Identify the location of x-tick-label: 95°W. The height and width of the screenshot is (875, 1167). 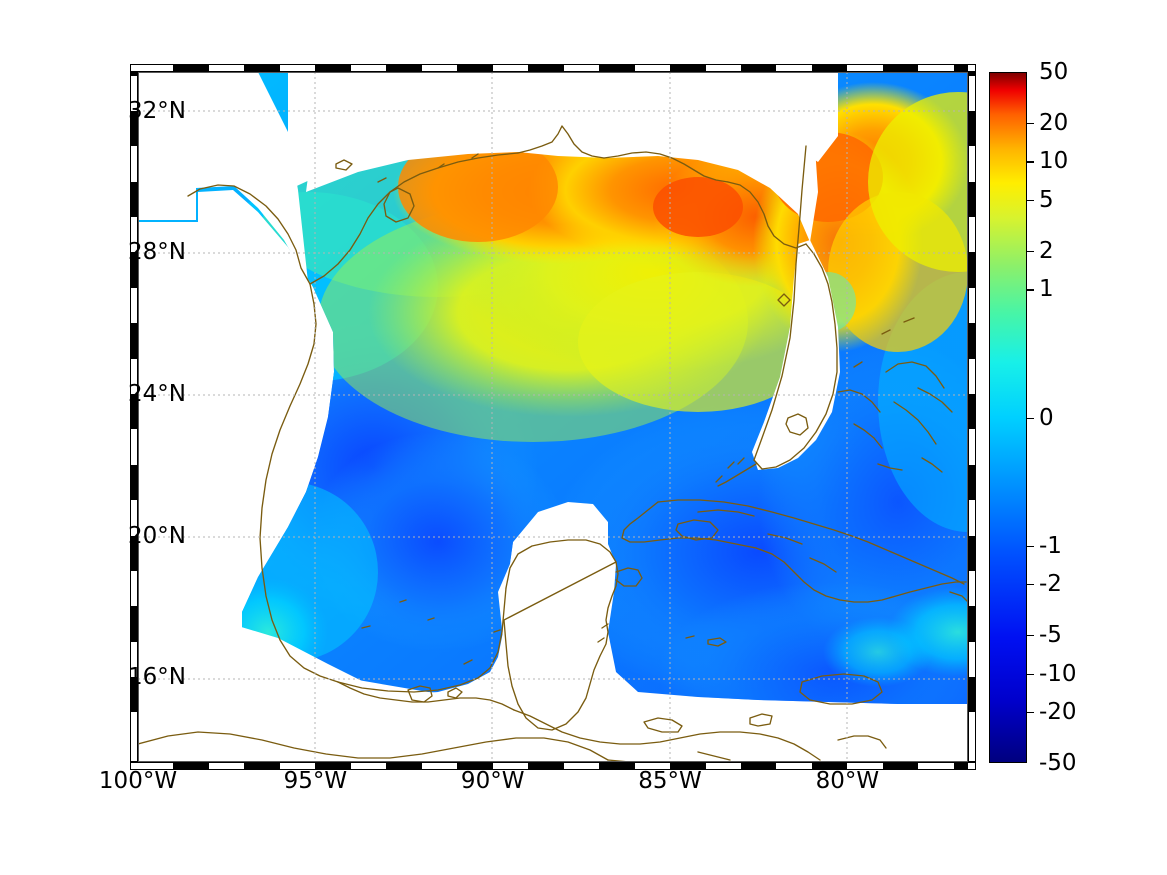
(315, 781).